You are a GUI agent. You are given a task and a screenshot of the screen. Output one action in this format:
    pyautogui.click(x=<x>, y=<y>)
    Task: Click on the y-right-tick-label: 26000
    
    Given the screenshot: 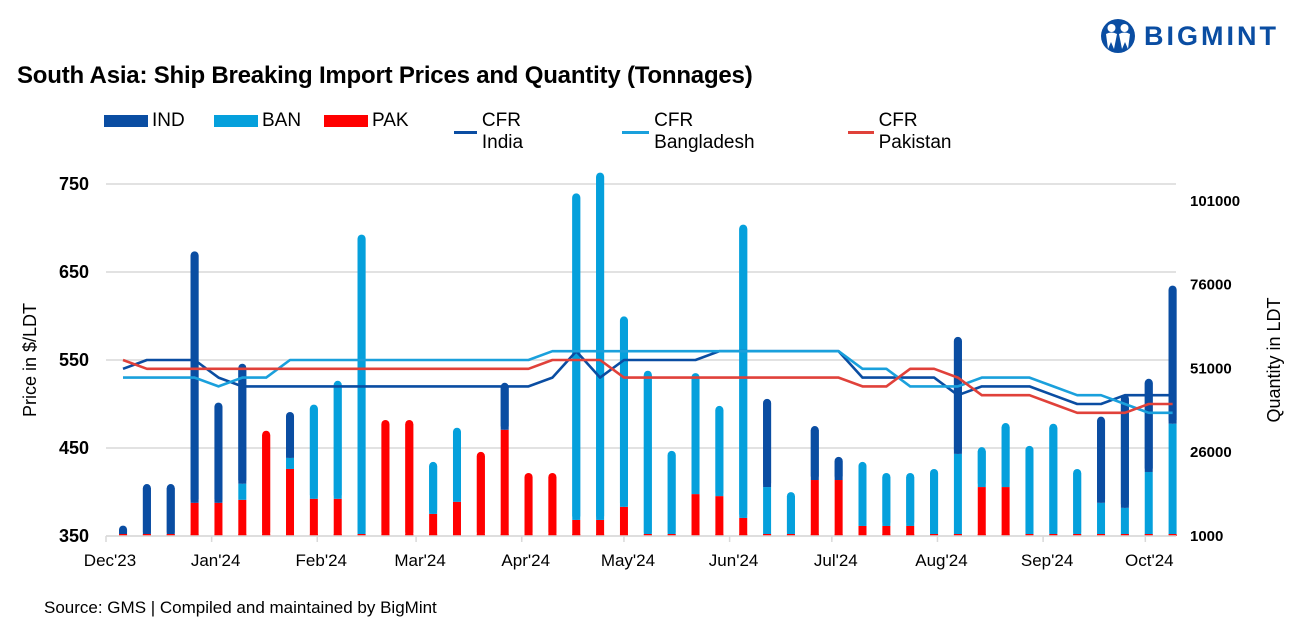 What is the action you would take?
    pyautogui.click(x=1211, y=452)
    